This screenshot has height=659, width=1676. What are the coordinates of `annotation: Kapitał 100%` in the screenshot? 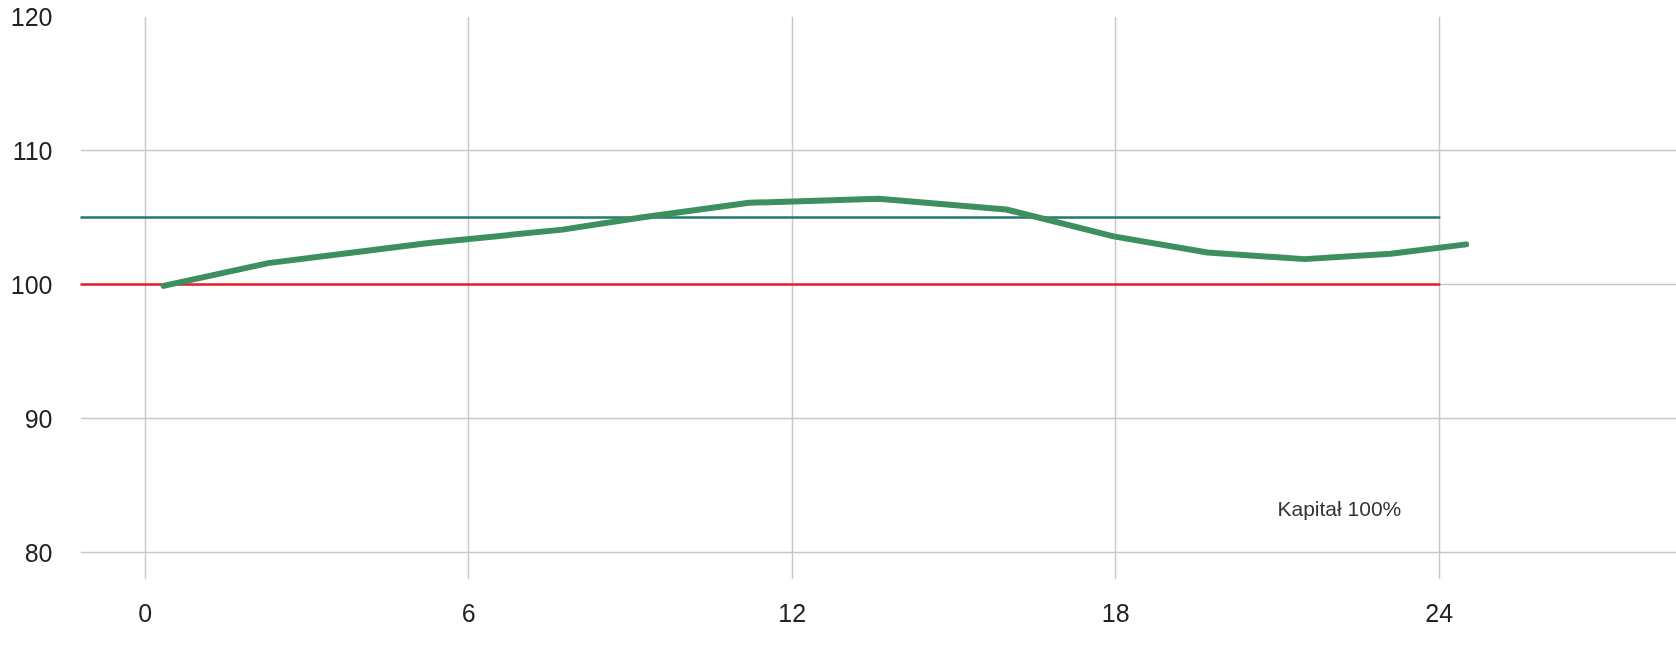 It's located at (1339, 508).